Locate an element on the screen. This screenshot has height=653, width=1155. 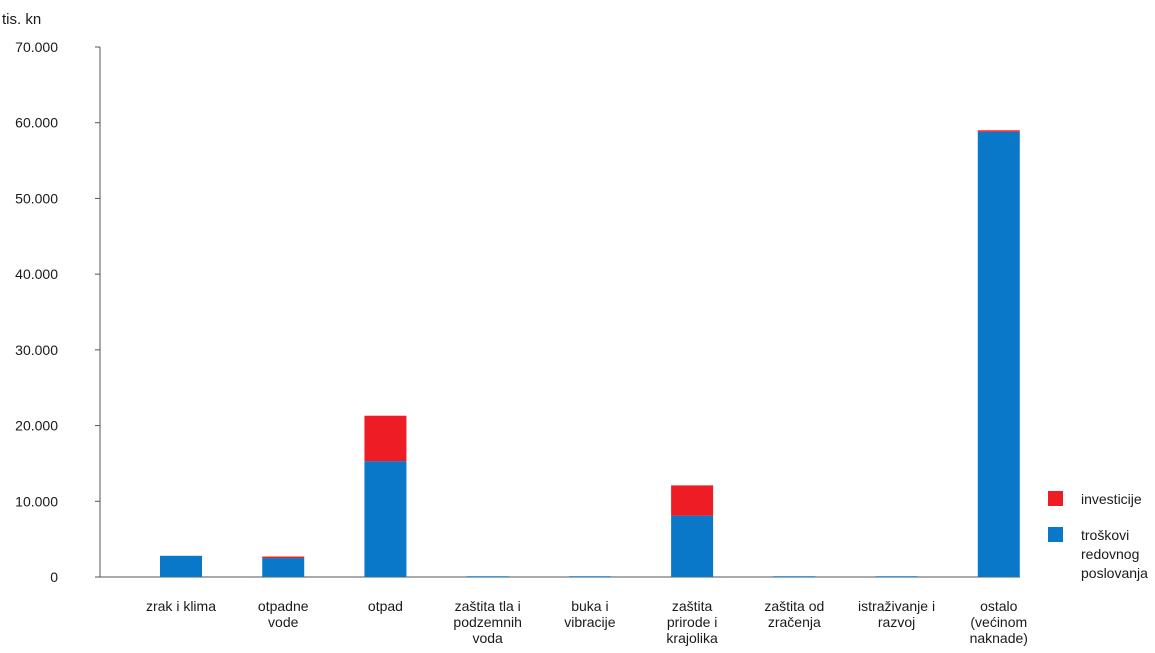
category-label: zrak i klima is located at coordinates (181, 606).